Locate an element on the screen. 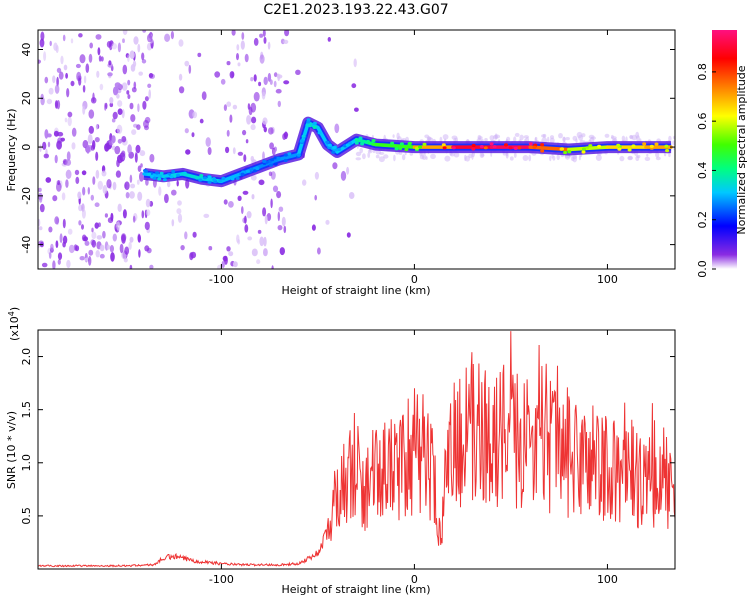  x-tick-label: 0 is located at coordinates (414, 279).